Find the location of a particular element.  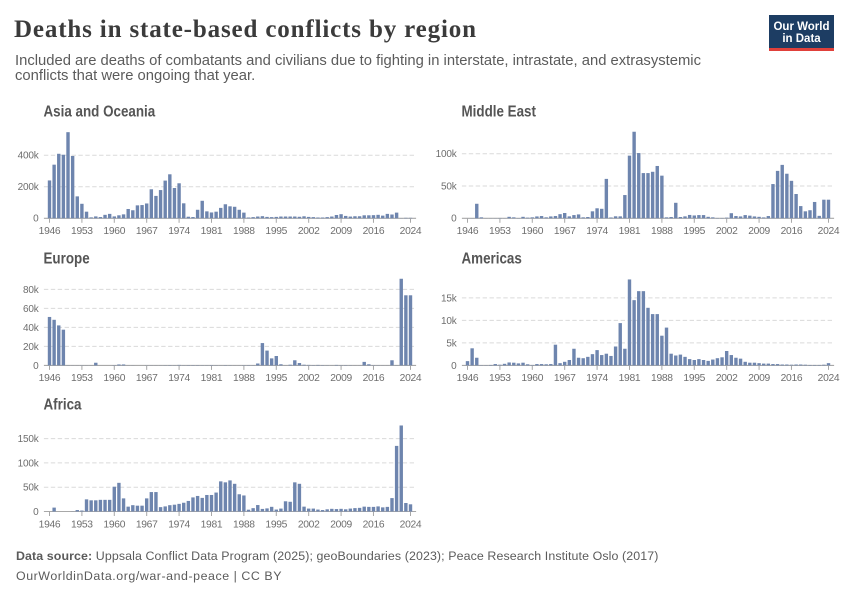

svg-text: 200k is located at coordinates (29, 187).